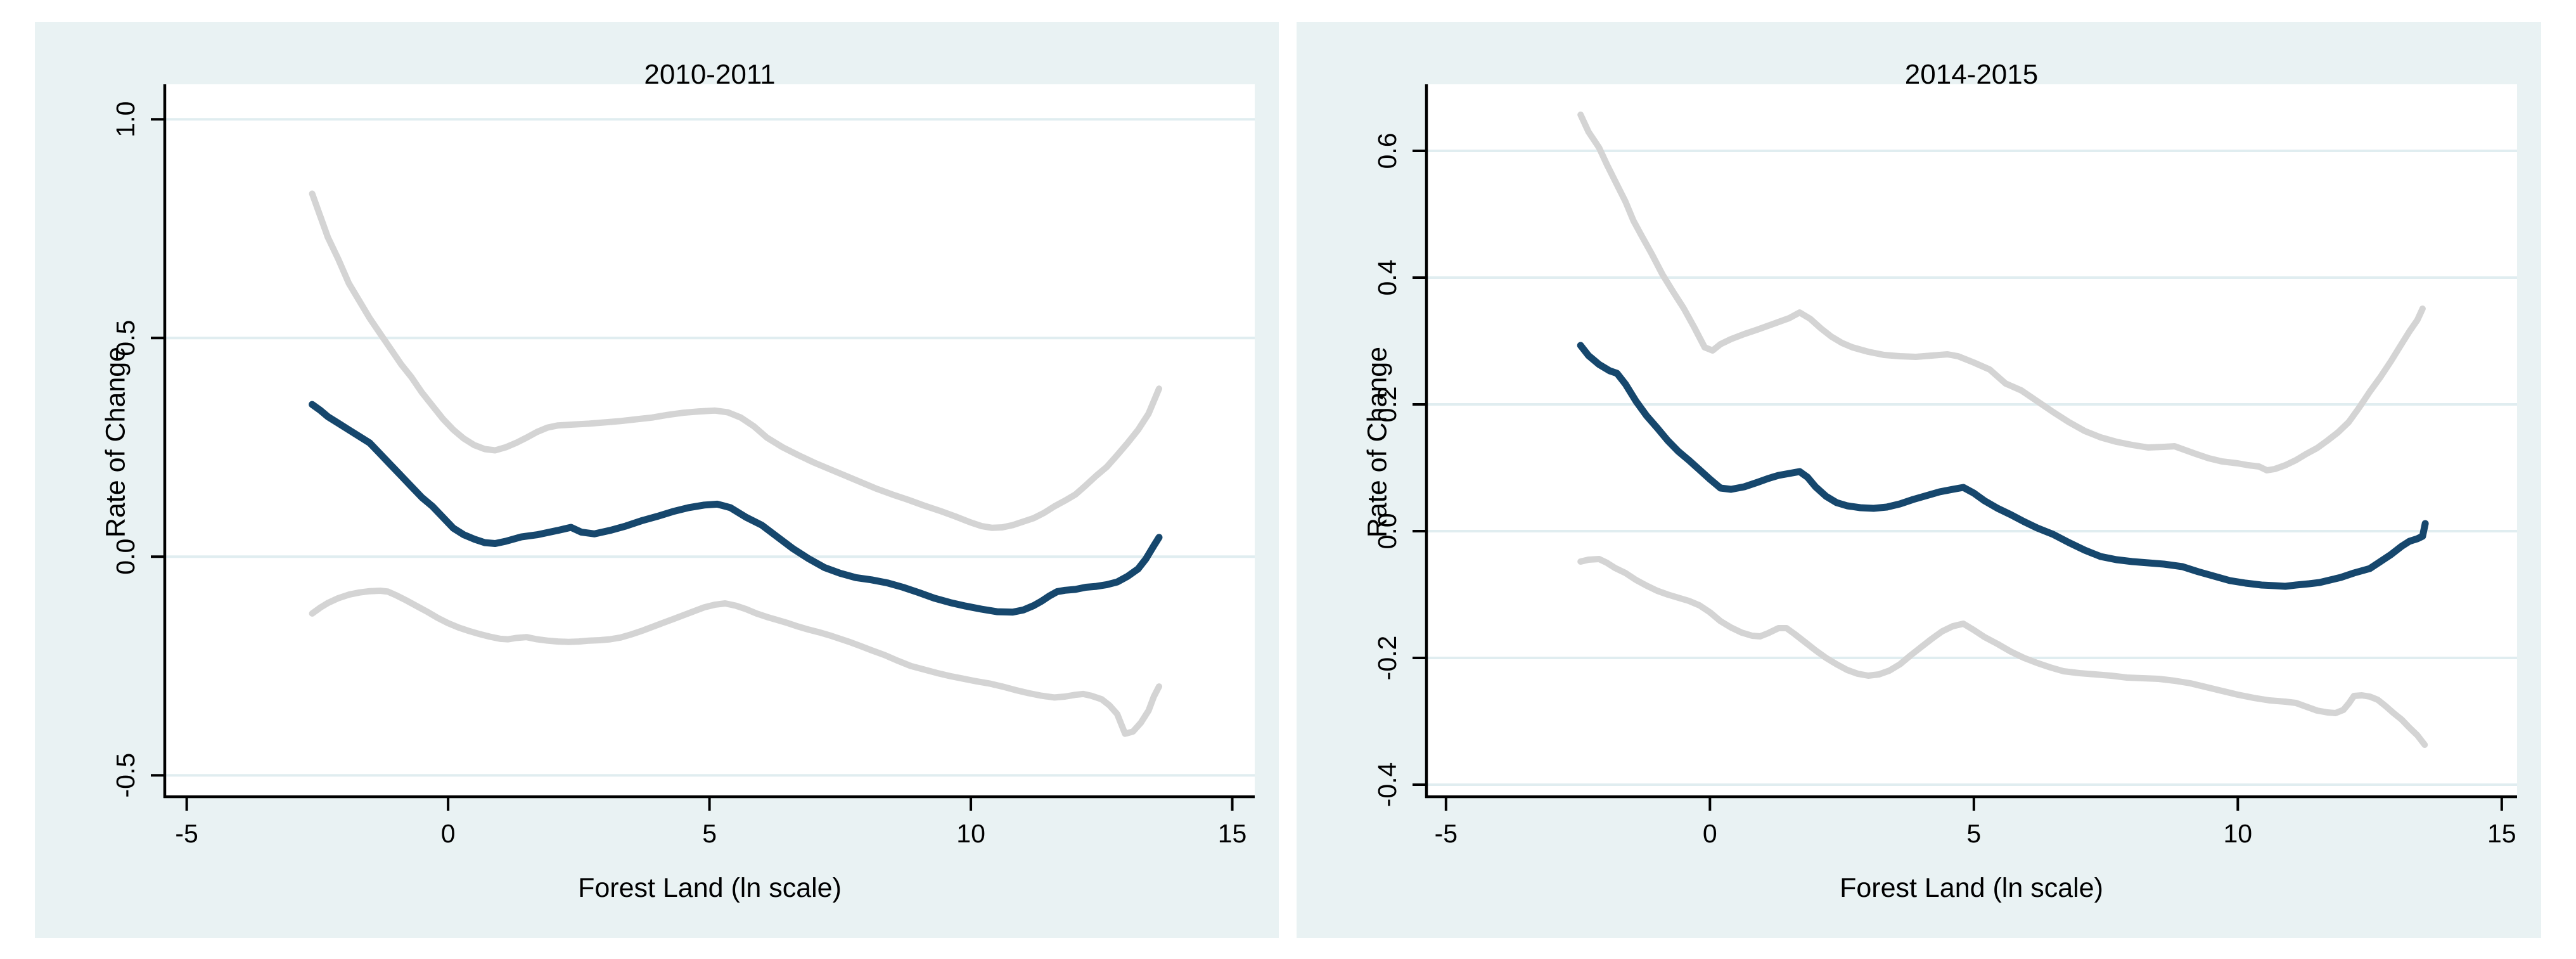 Image resolution: width=2576 pixels, height=959 pixels. I want to click on y-tick-label--0.4: -0.4, so click(1387, 785).